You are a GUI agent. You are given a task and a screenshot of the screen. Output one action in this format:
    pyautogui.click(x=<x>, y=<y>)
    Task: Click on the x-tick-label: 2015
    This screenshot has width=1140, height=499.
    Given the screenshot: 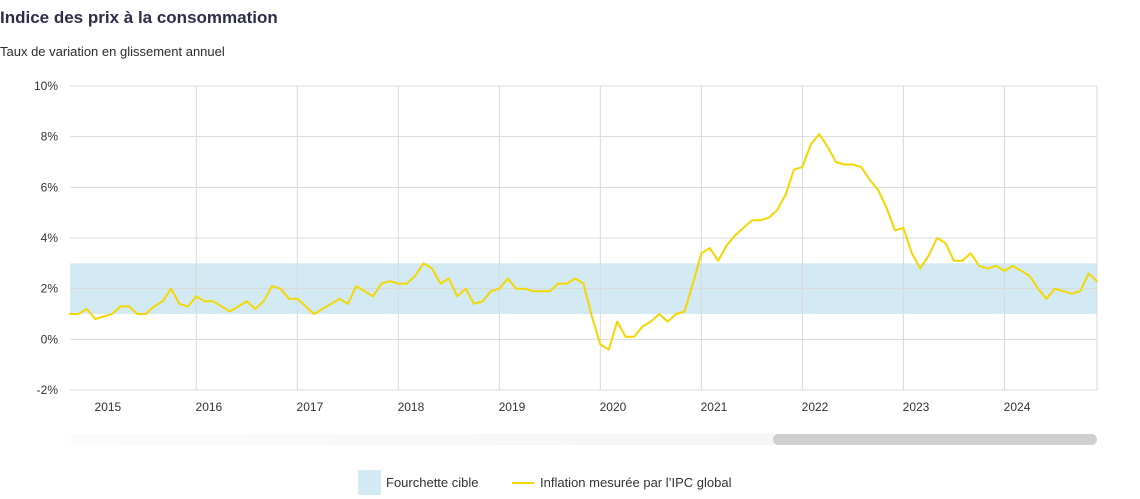 What is the action you would take?
    pyautogui.click(x=108, y=407)
    